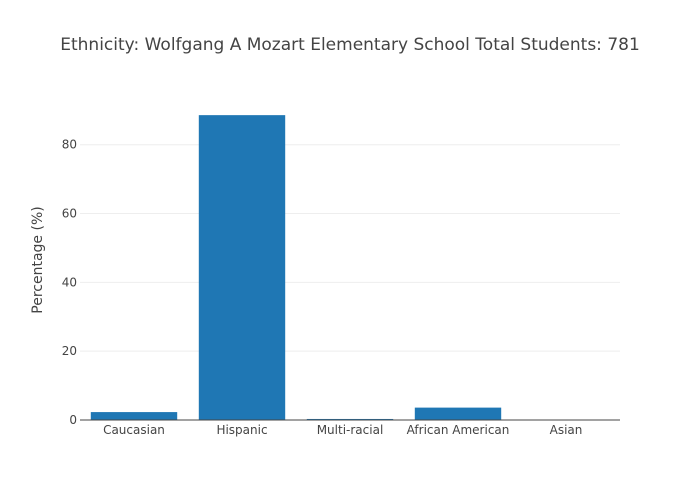 Image resolution: width=700 pixels, height=500 pixels. I want to click on bar-hispanic, so click(242, 268).